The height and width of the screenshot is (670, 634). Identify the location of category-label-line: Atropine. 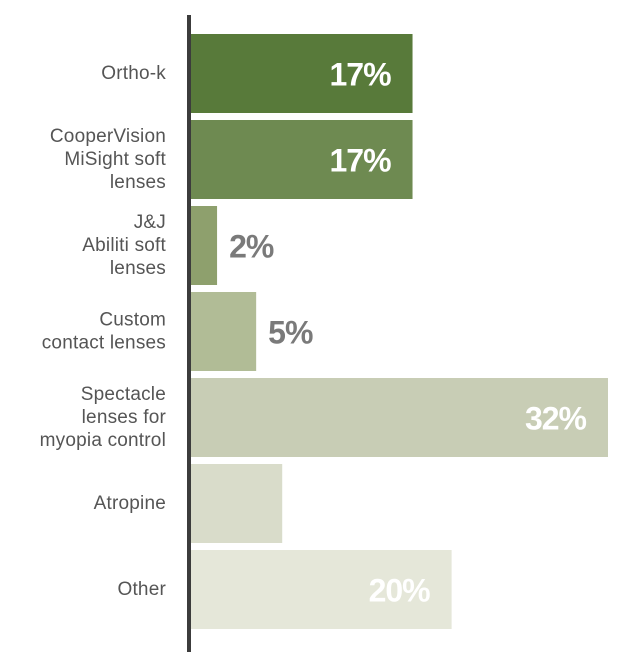
(130, 503).